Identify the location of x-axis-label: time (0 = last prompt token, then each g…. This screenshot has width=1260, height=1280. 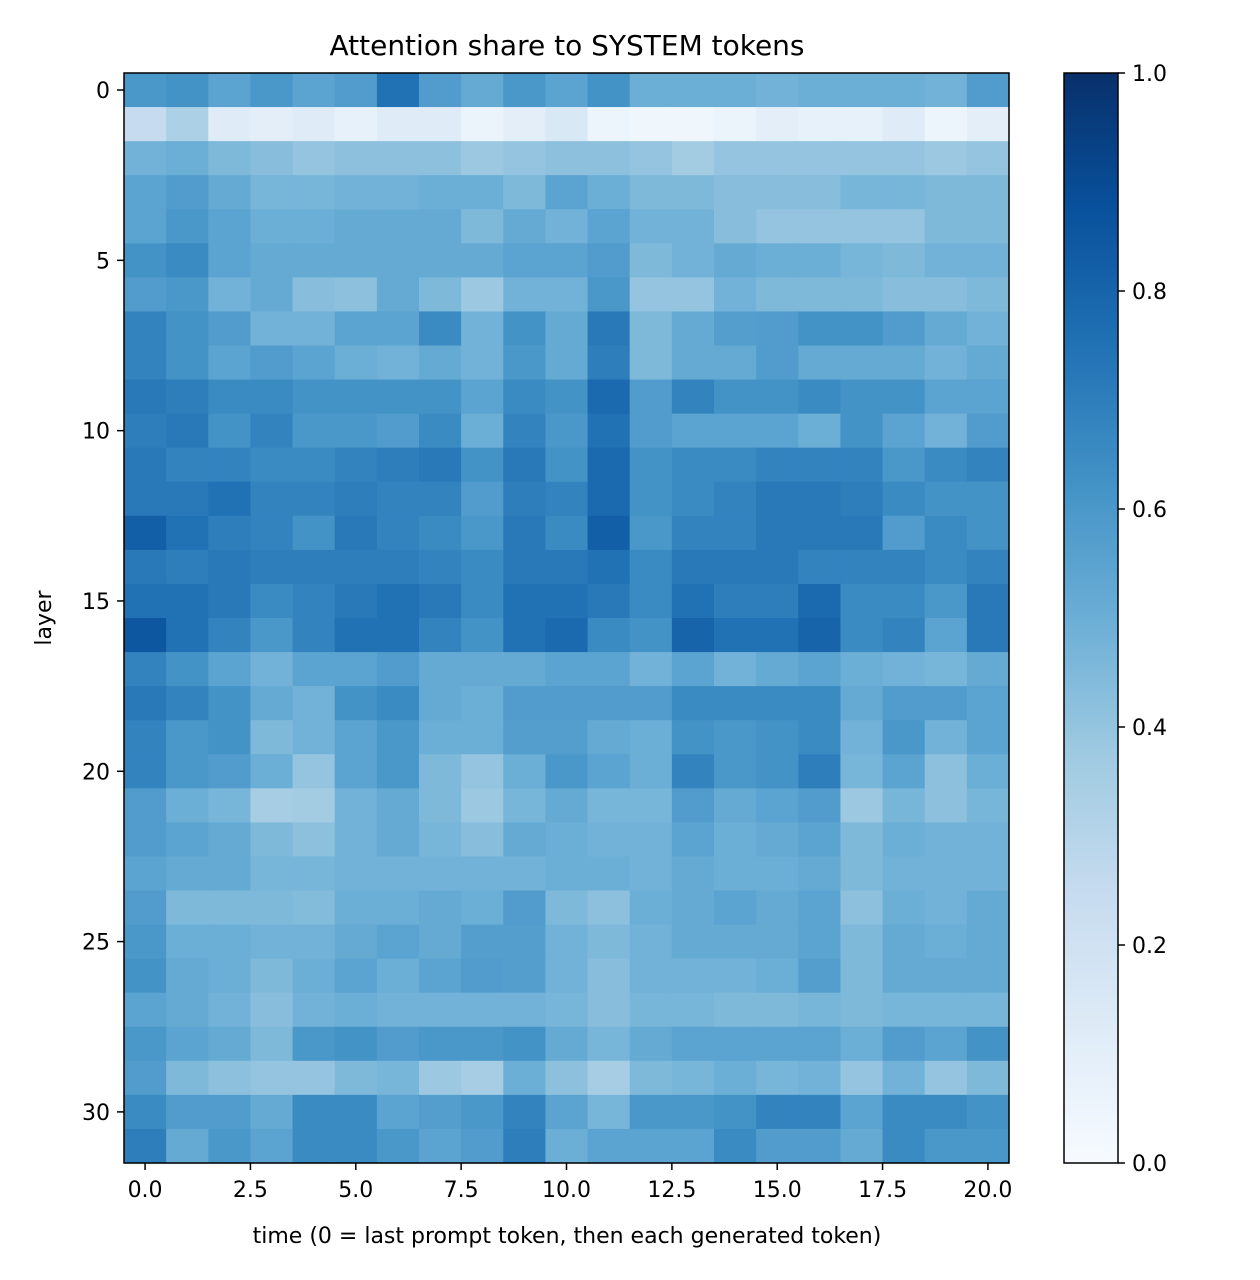
(567, 1236).